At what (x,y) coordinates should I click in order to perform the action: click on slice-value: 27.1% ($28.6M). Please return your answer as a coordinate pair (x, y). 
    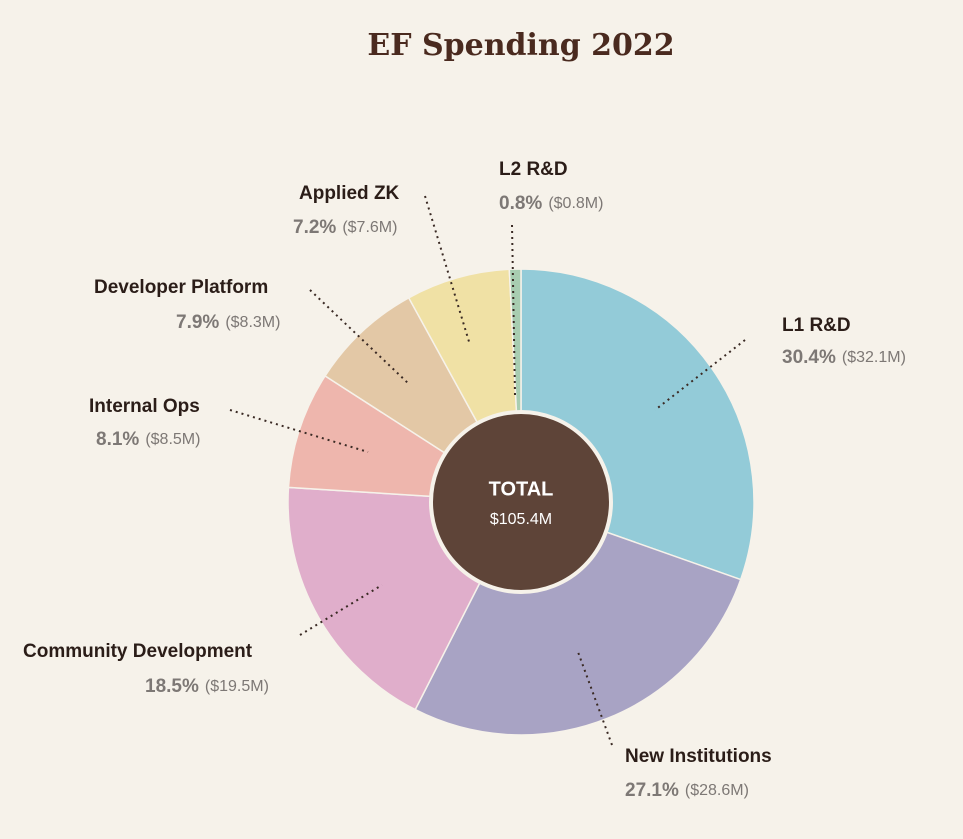
    Looking at the image, I should click on (687, 790).